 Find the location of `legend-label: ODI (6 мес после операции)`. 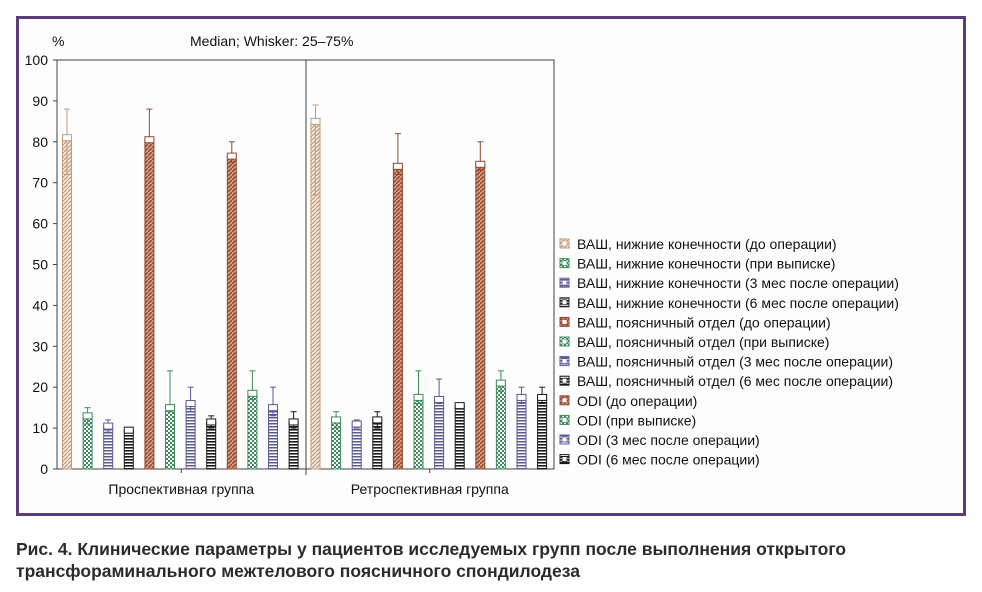

legend-label: ODI (6 мес после операции) is located at coordinates (668, 460).